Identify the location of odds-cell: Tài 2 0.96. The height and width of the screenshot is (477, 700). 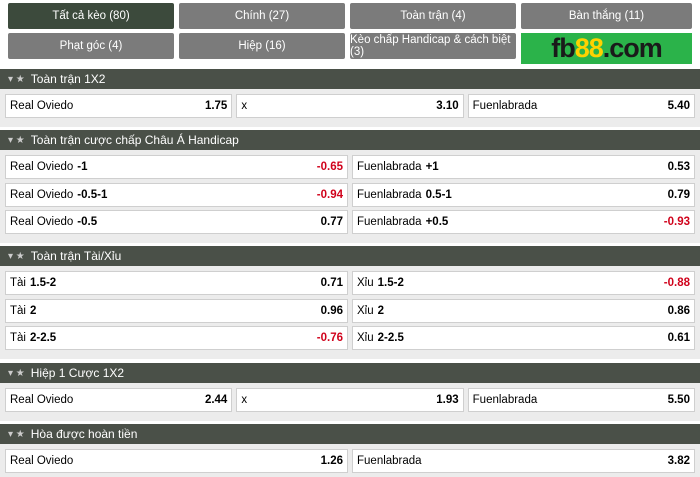
(176, 310).